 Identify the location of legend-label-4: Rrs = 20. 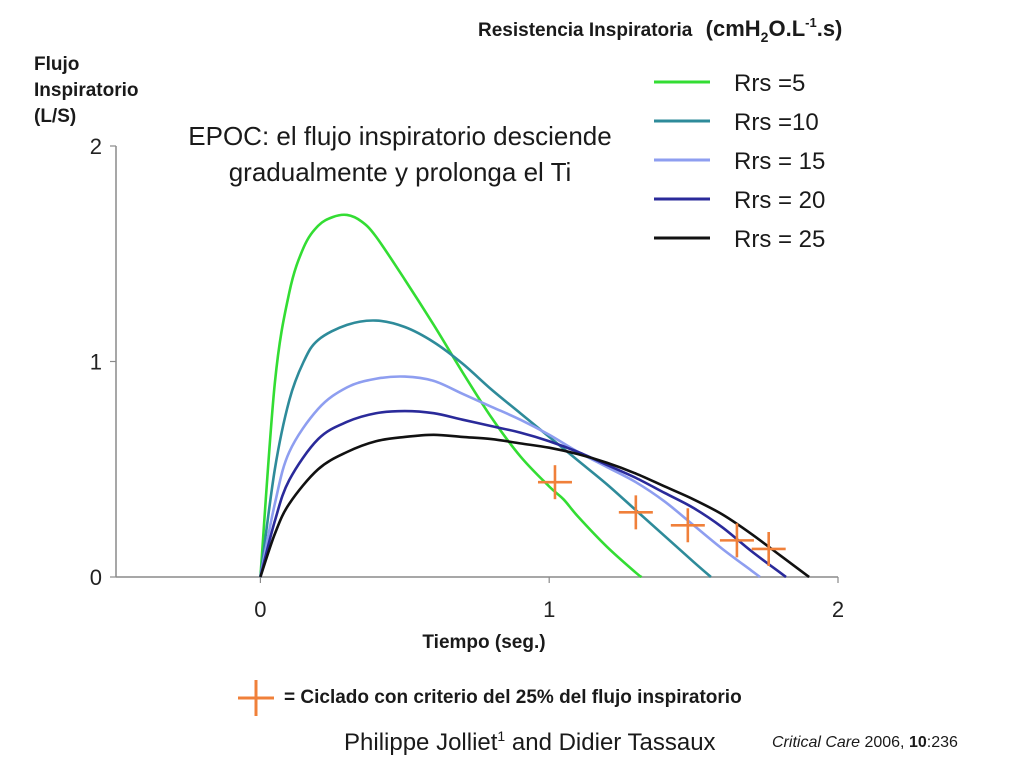
(779, 200).